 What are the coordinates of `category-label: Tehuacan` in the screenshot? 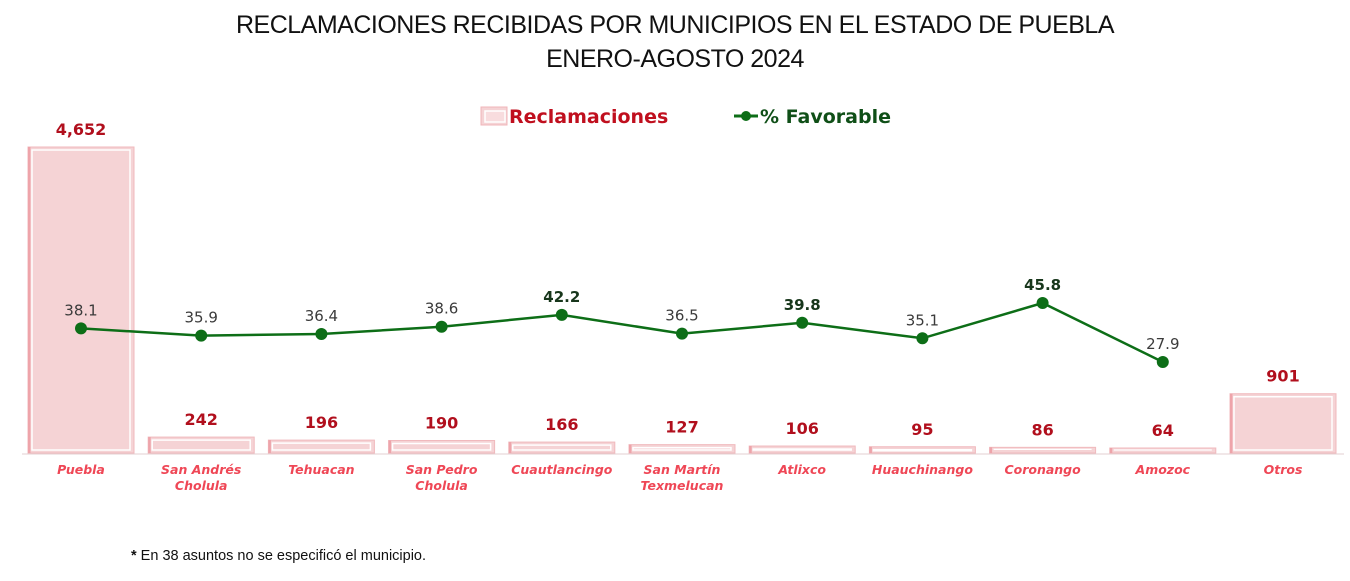 It's located at (321, 469).